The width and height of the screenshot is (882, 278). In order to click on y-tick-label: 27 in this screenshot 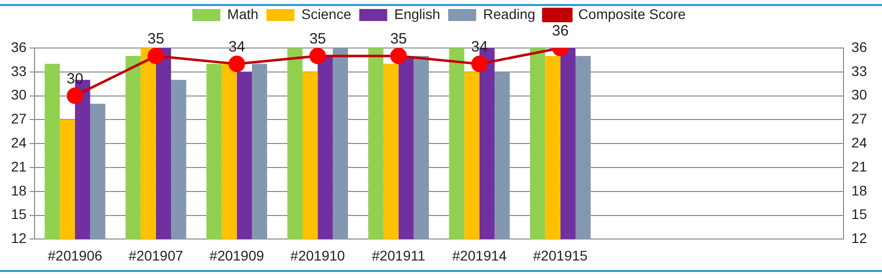, I will do `click(18, 118)`.